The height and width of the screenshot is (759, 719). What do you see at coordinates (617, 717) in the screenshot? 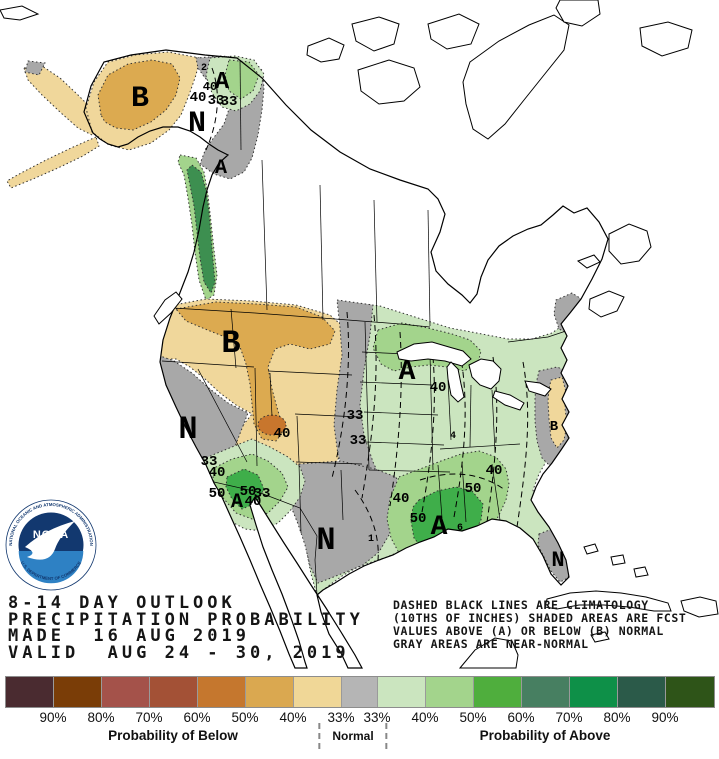
I see `legend-label-above-80%: 80%` at bounding box center [617, 717].